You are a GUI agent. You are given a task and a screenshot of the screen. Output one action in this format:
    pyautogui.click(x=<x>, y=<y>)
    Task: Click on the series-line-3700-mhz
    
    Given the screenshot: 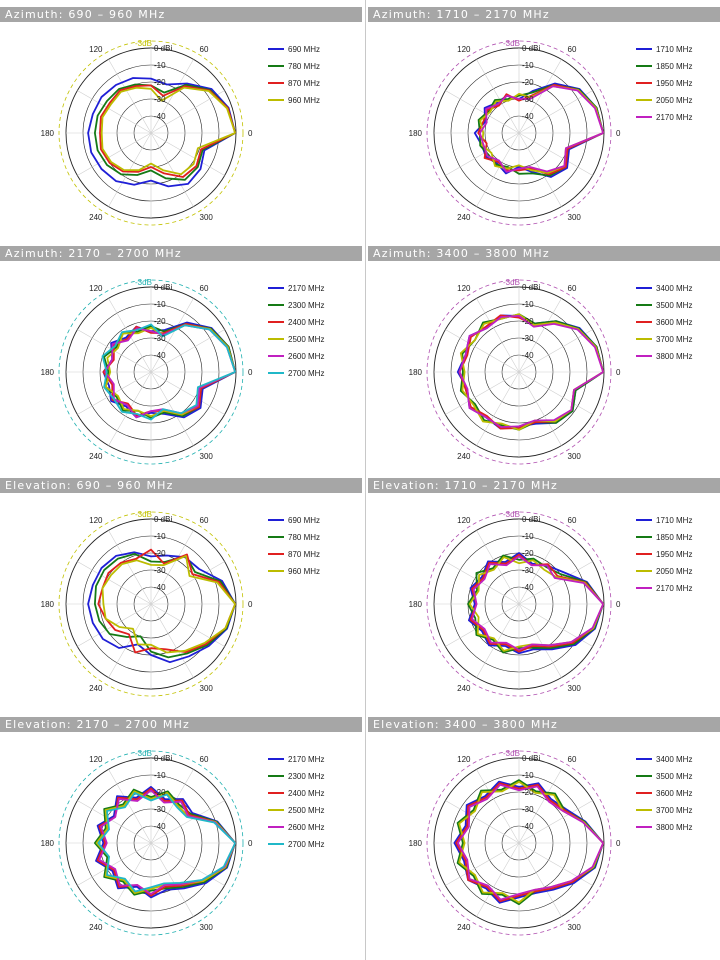 What is the action you would take?
    pyautogui.click(x=532, y=372)
    